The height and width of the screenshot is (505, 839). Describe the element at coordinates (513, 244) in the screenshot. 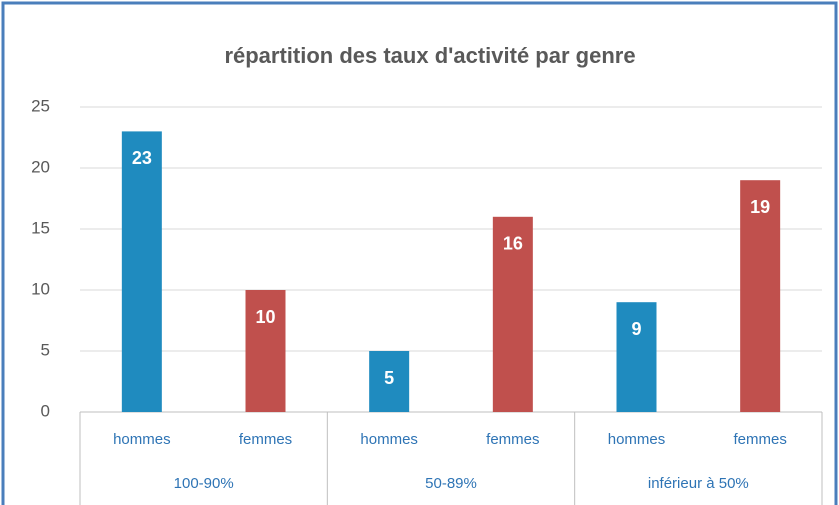

I see `data-label: 16` at that location.